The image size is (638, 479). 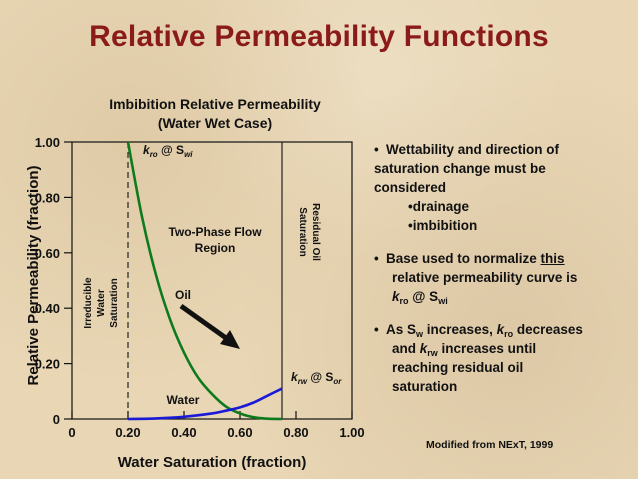 I want to click on y-tick-label: 0.40, so click(x=47, y=308).